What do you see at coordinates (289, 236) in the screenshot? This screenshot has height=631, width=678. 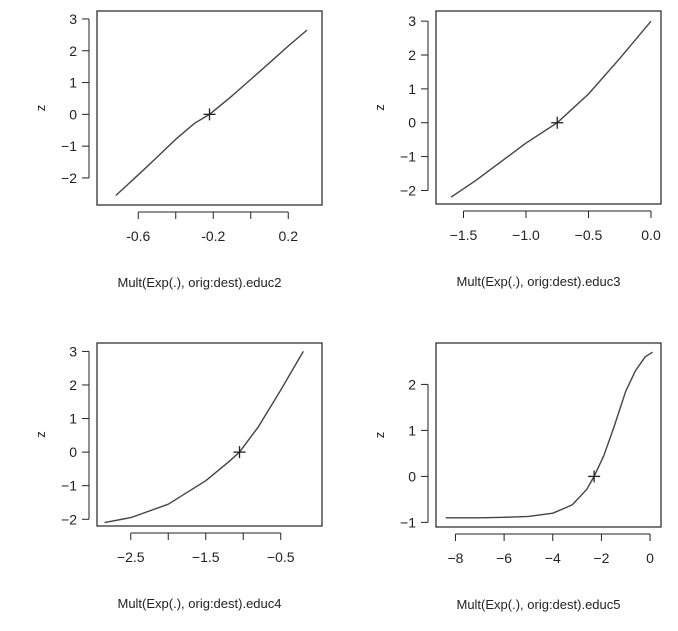 I see `x-tick-label: 0.2` at bounding box center [289, 236].